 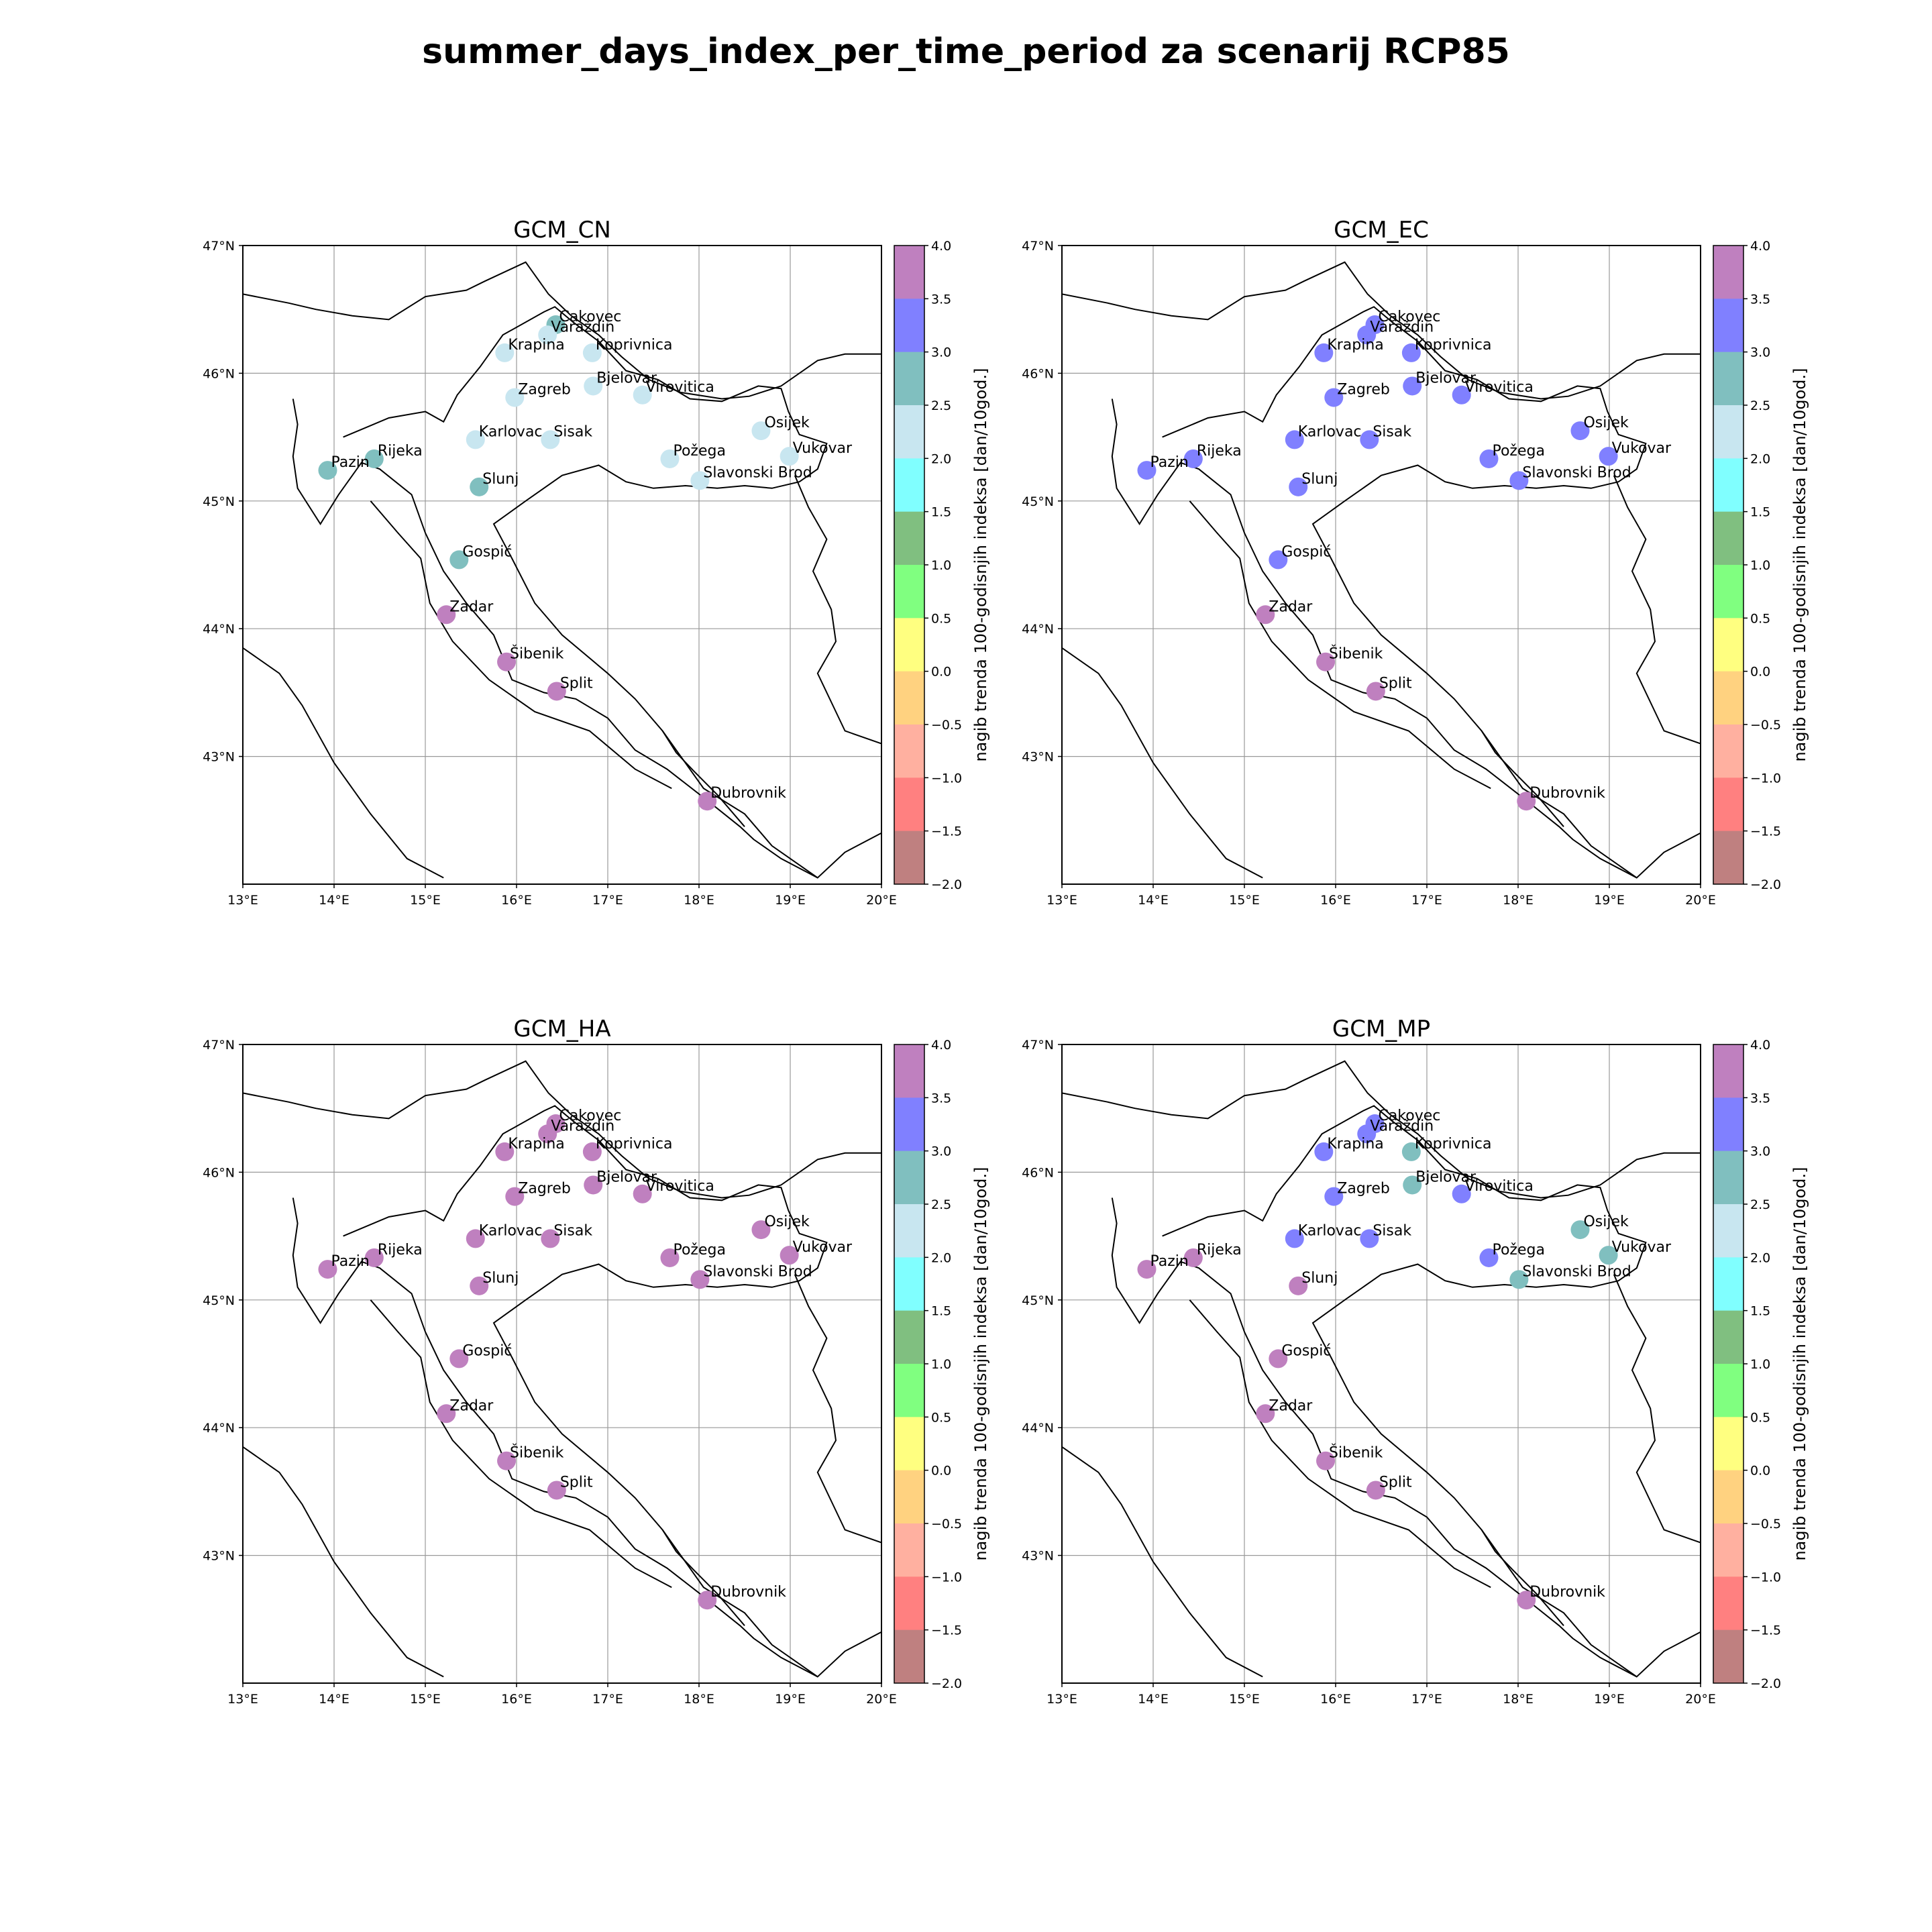 I want to click on station-label: Dubrovnik, so click(x=748, y=1592).